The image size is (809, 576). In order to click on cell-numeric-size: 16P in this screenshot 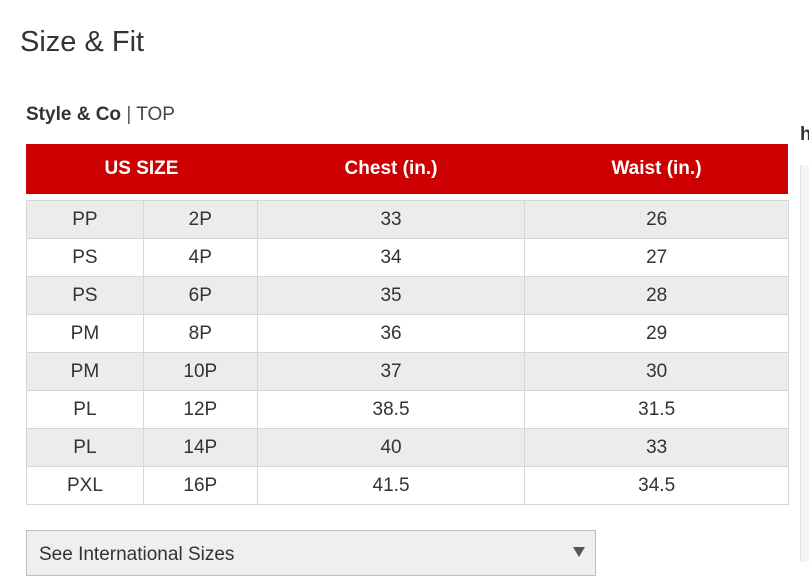, I will do `click(200, 485)`.